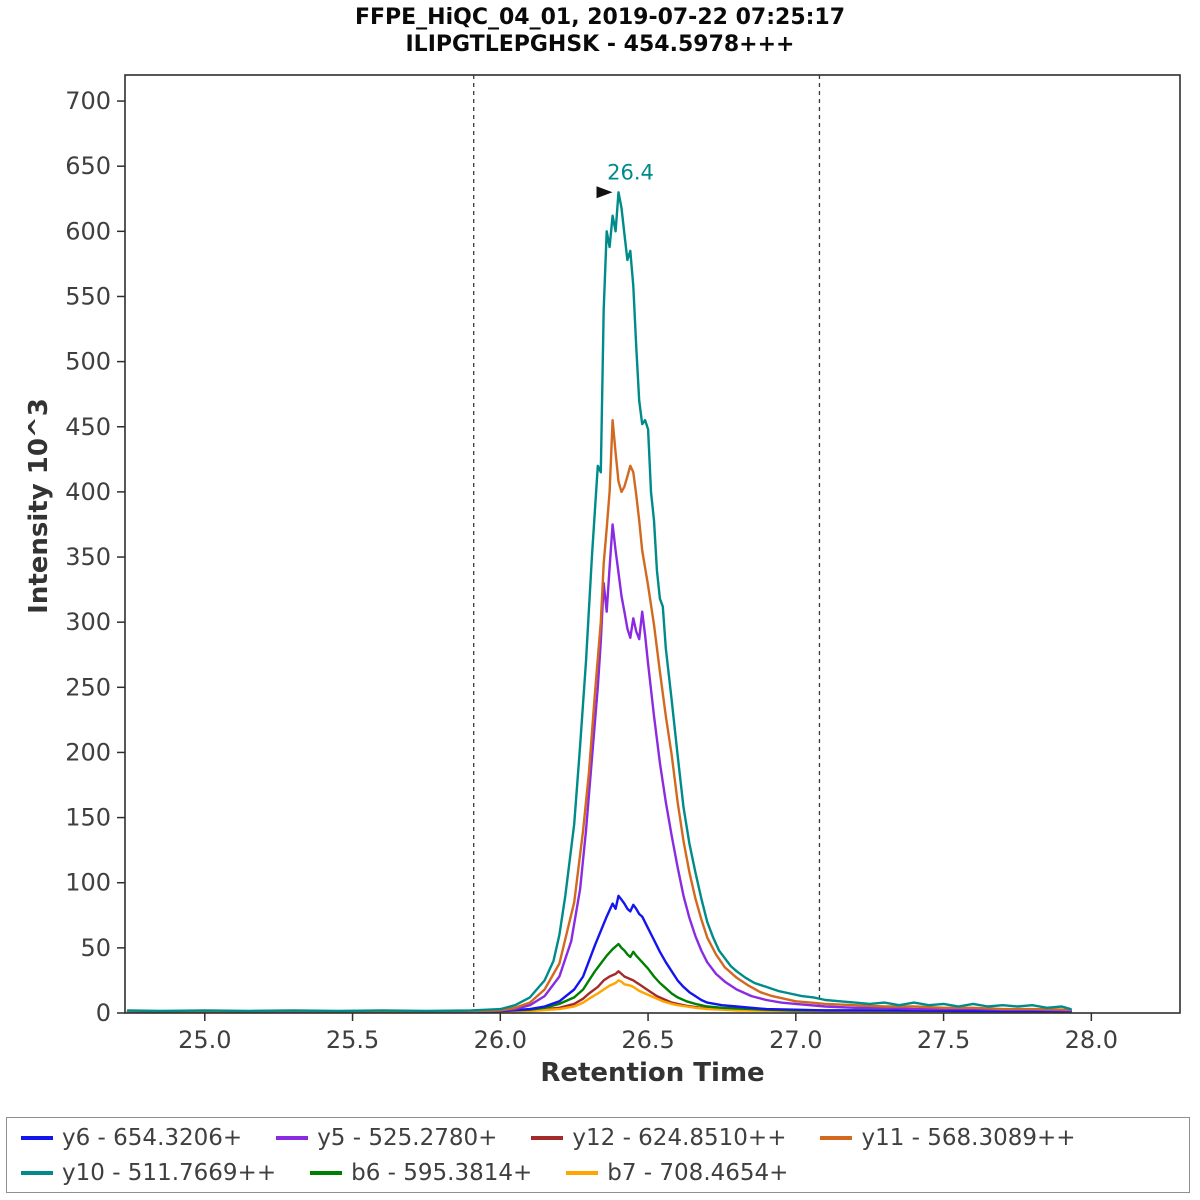  What do you see at coordinates (500, 1040) in the screenshot?
I see `x-tick-label: 26.0` at bounding box center [500, 1040].